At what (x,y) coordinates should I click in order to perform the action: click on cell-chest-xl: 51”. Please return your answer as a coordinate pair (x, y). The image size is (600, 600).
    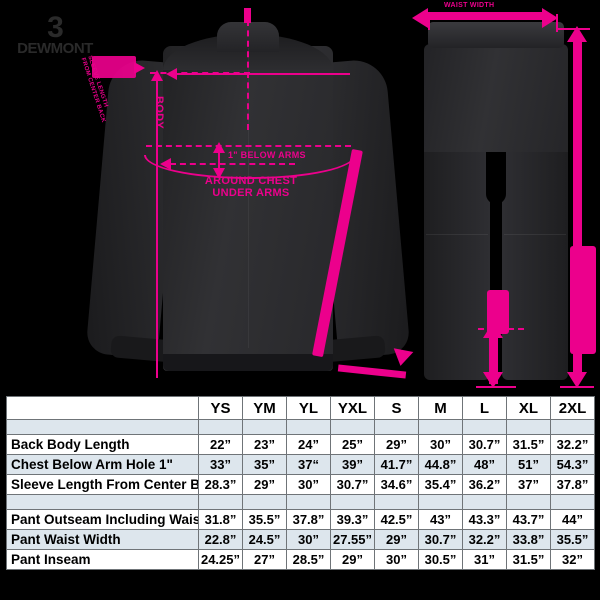
    Looking at the image, I should click on (528, 464).